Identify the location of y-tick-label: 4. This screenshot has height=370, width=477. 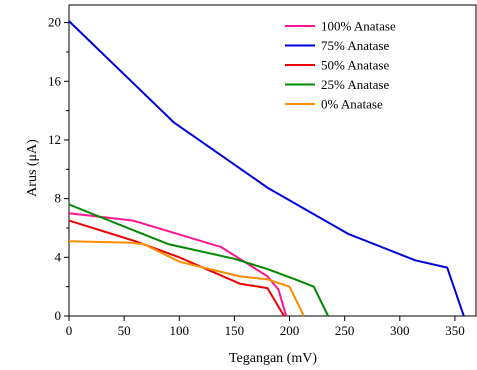
(58, 256).